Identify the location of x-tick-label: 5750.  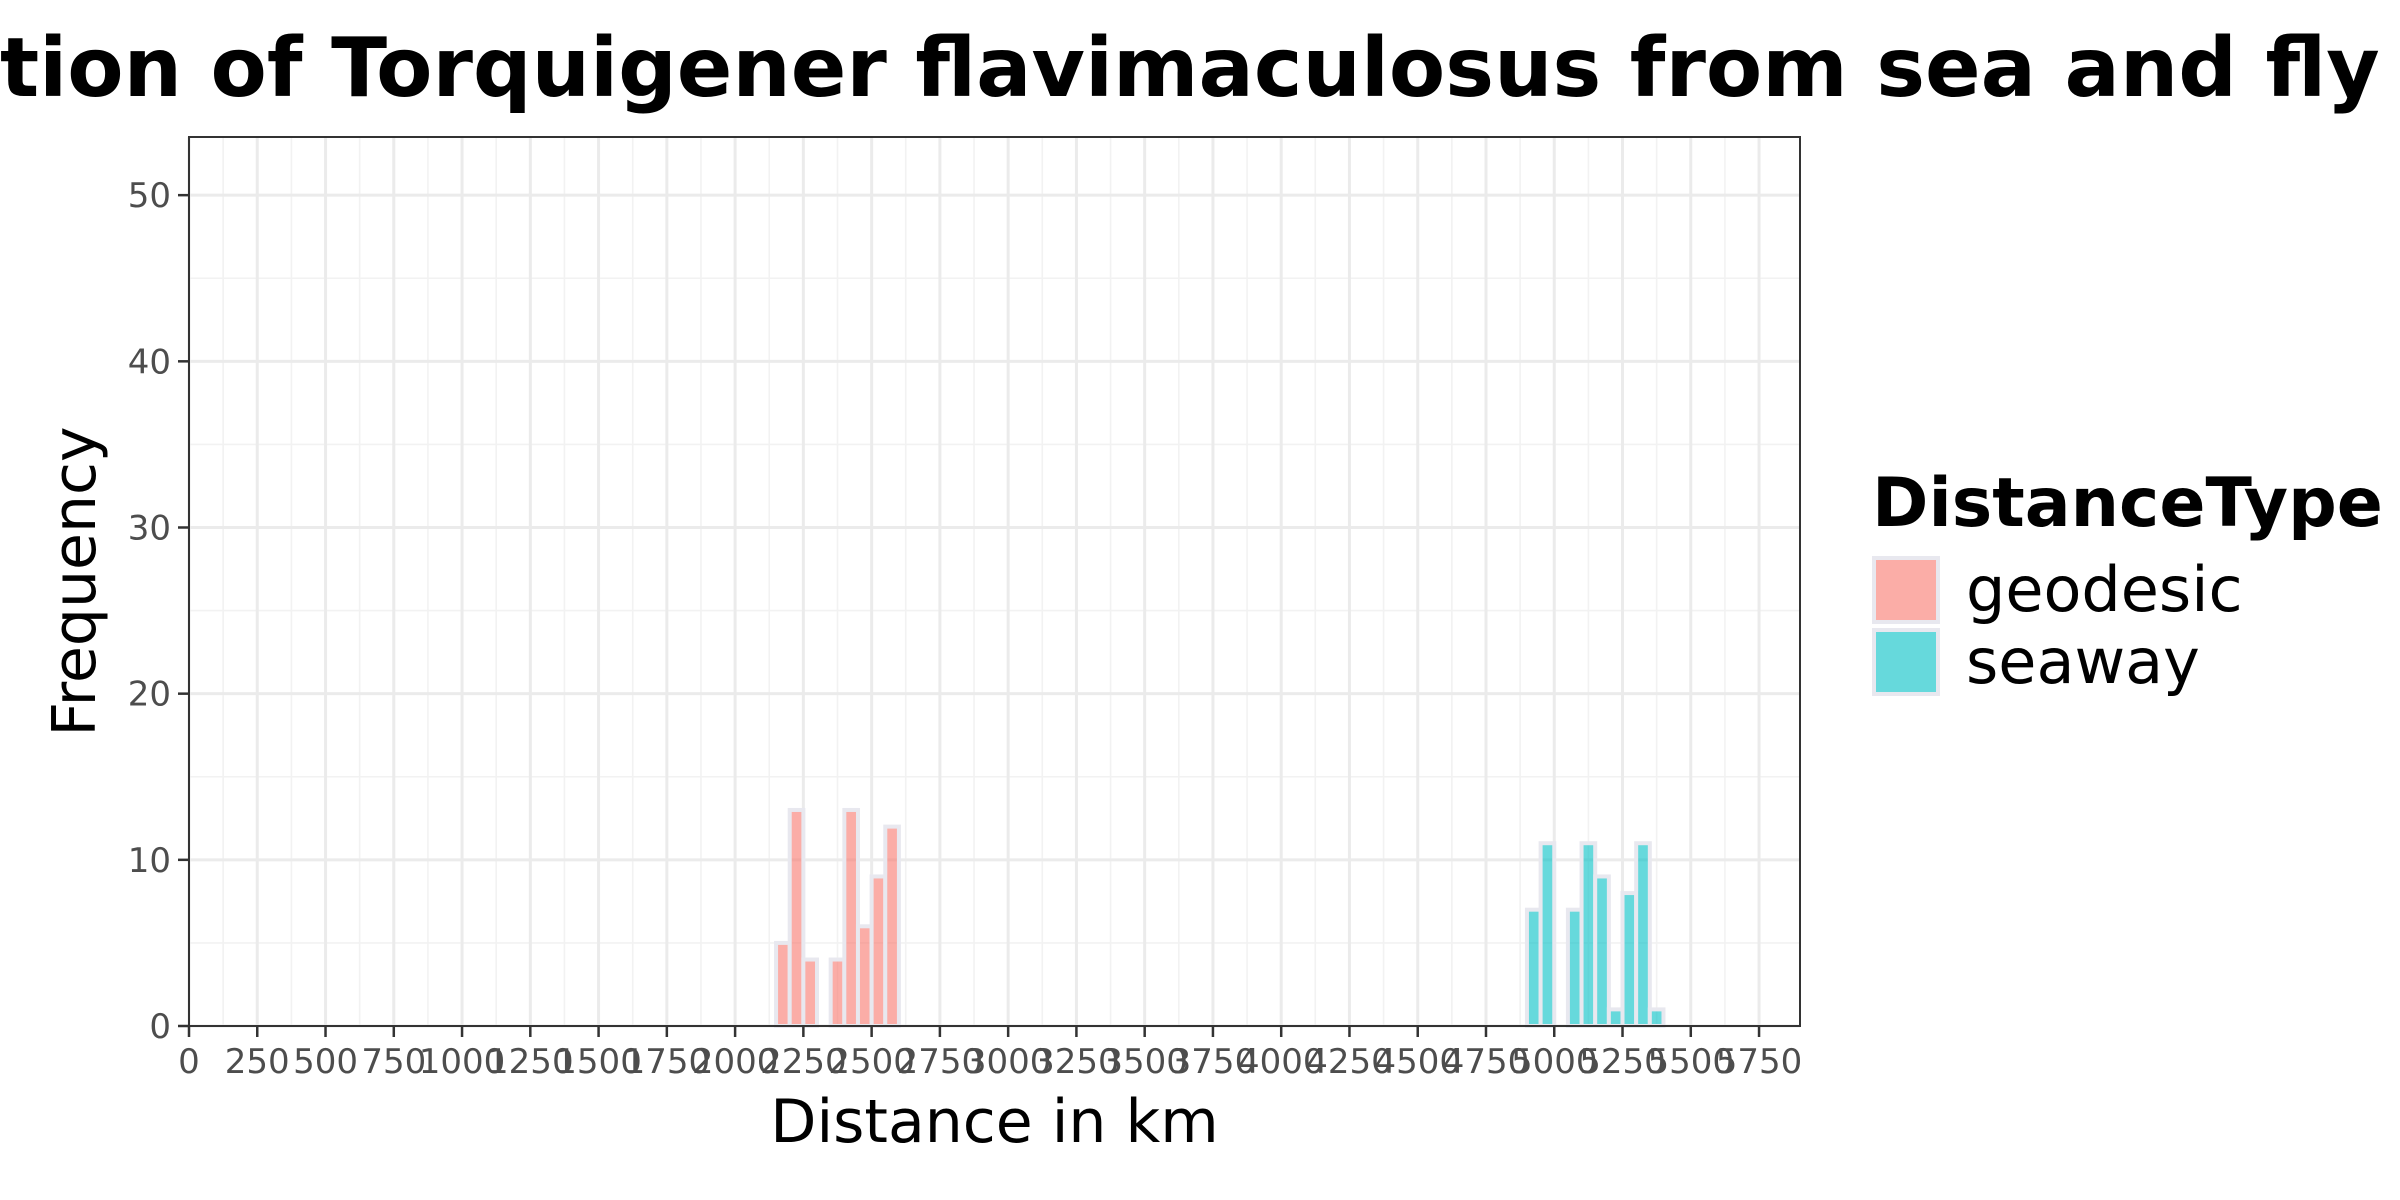
(1759, 1062).